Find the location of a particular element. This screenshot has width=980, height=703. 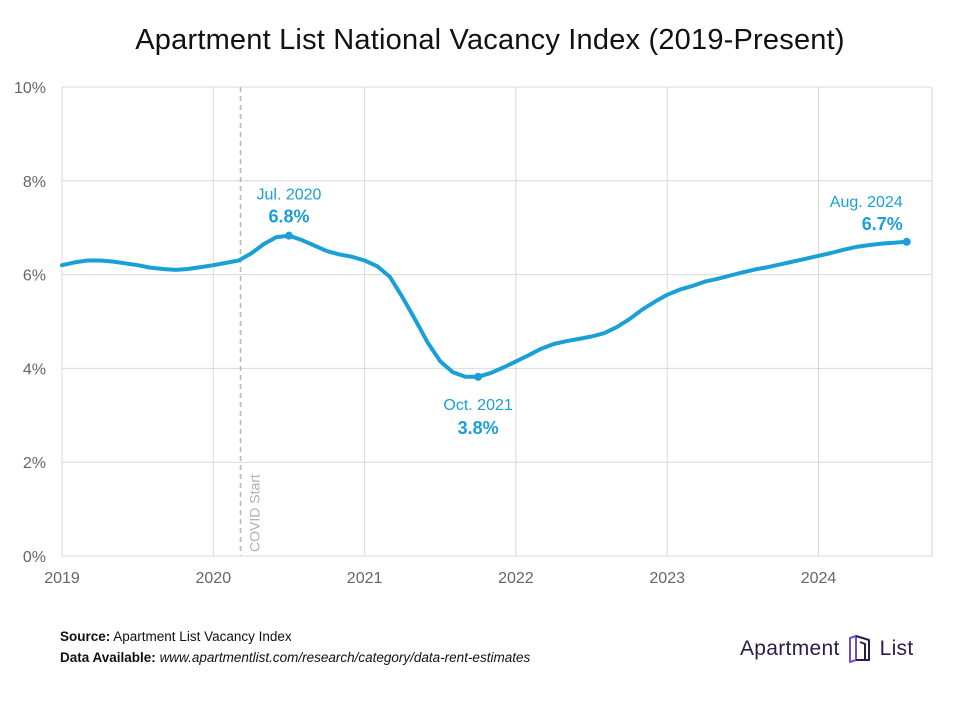

source-line: Source: Apartment List Vacancy Index is located at coordinates (295, 636).